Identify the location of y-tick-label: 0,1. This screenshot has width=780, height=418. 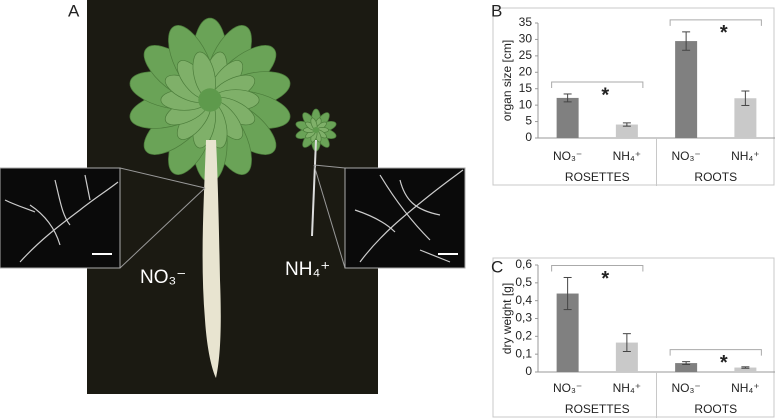
(523, 353).